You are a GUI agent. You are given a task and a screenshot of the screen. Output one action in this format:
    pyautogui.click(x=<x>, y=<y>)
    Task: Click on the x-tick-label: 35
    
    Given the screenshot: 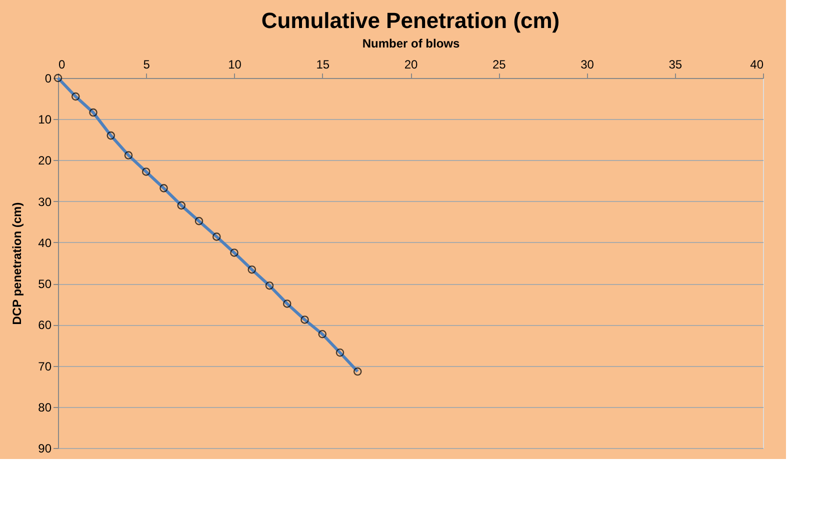 What is the action you would take?
    pyautogui.click(x=675, y=65)
    